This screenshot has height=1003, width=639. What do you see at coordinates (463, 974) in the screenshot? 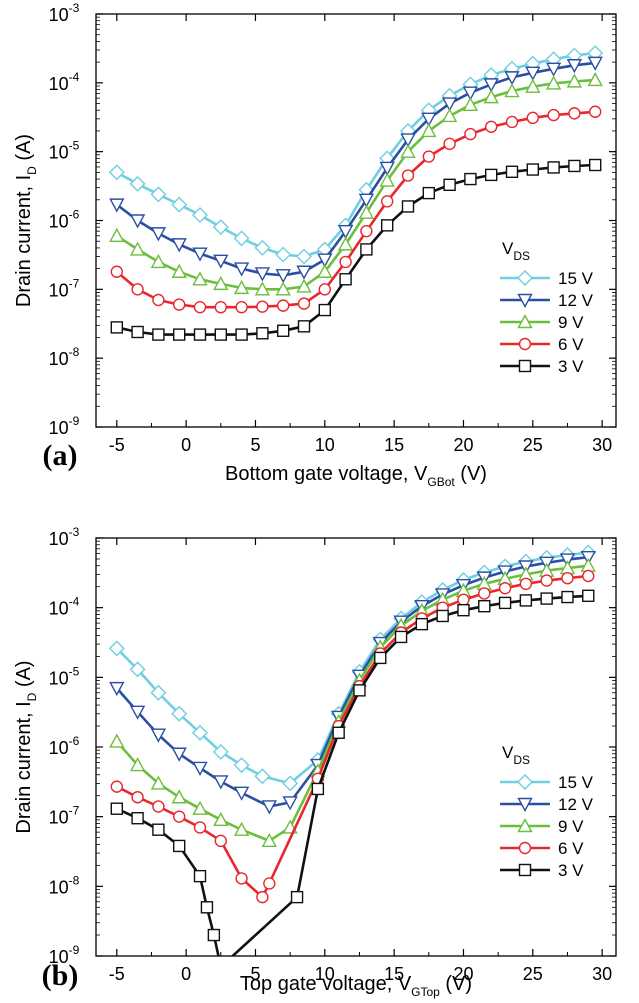
I see `x-tick-label: 20` at bounding box center [463, 974].